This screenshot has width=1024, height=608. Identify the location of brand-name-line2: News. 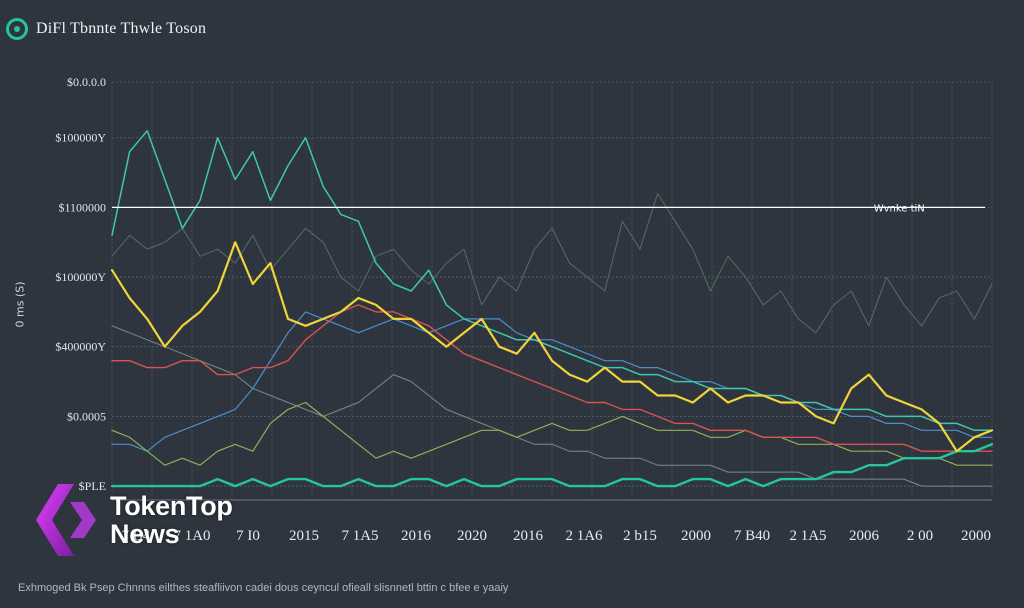
(145, 534).